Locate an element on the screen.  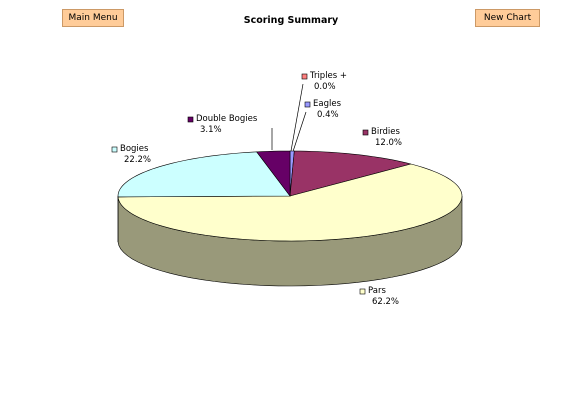
slice-label: Eagles is located at coordinates (327, 104).